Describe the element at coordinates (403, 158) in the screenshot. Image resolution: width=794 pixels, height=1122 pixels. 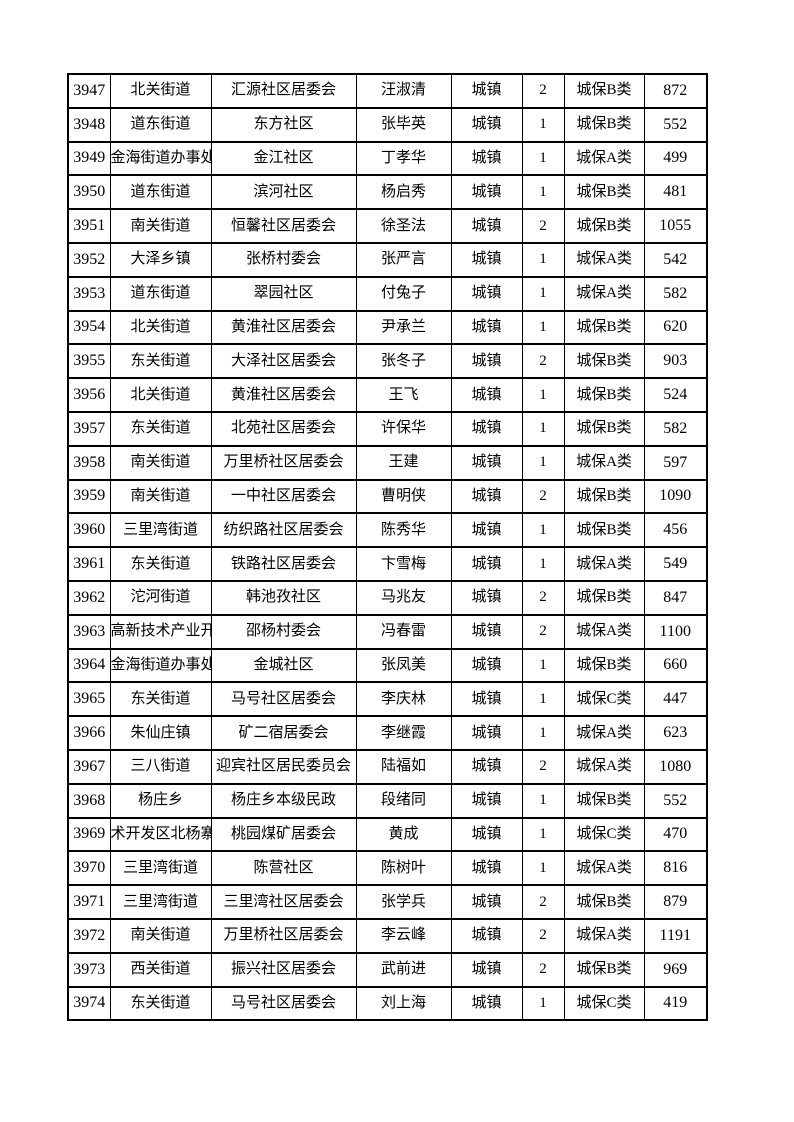
I see `person-name-cell: 丁孝华` at that location.